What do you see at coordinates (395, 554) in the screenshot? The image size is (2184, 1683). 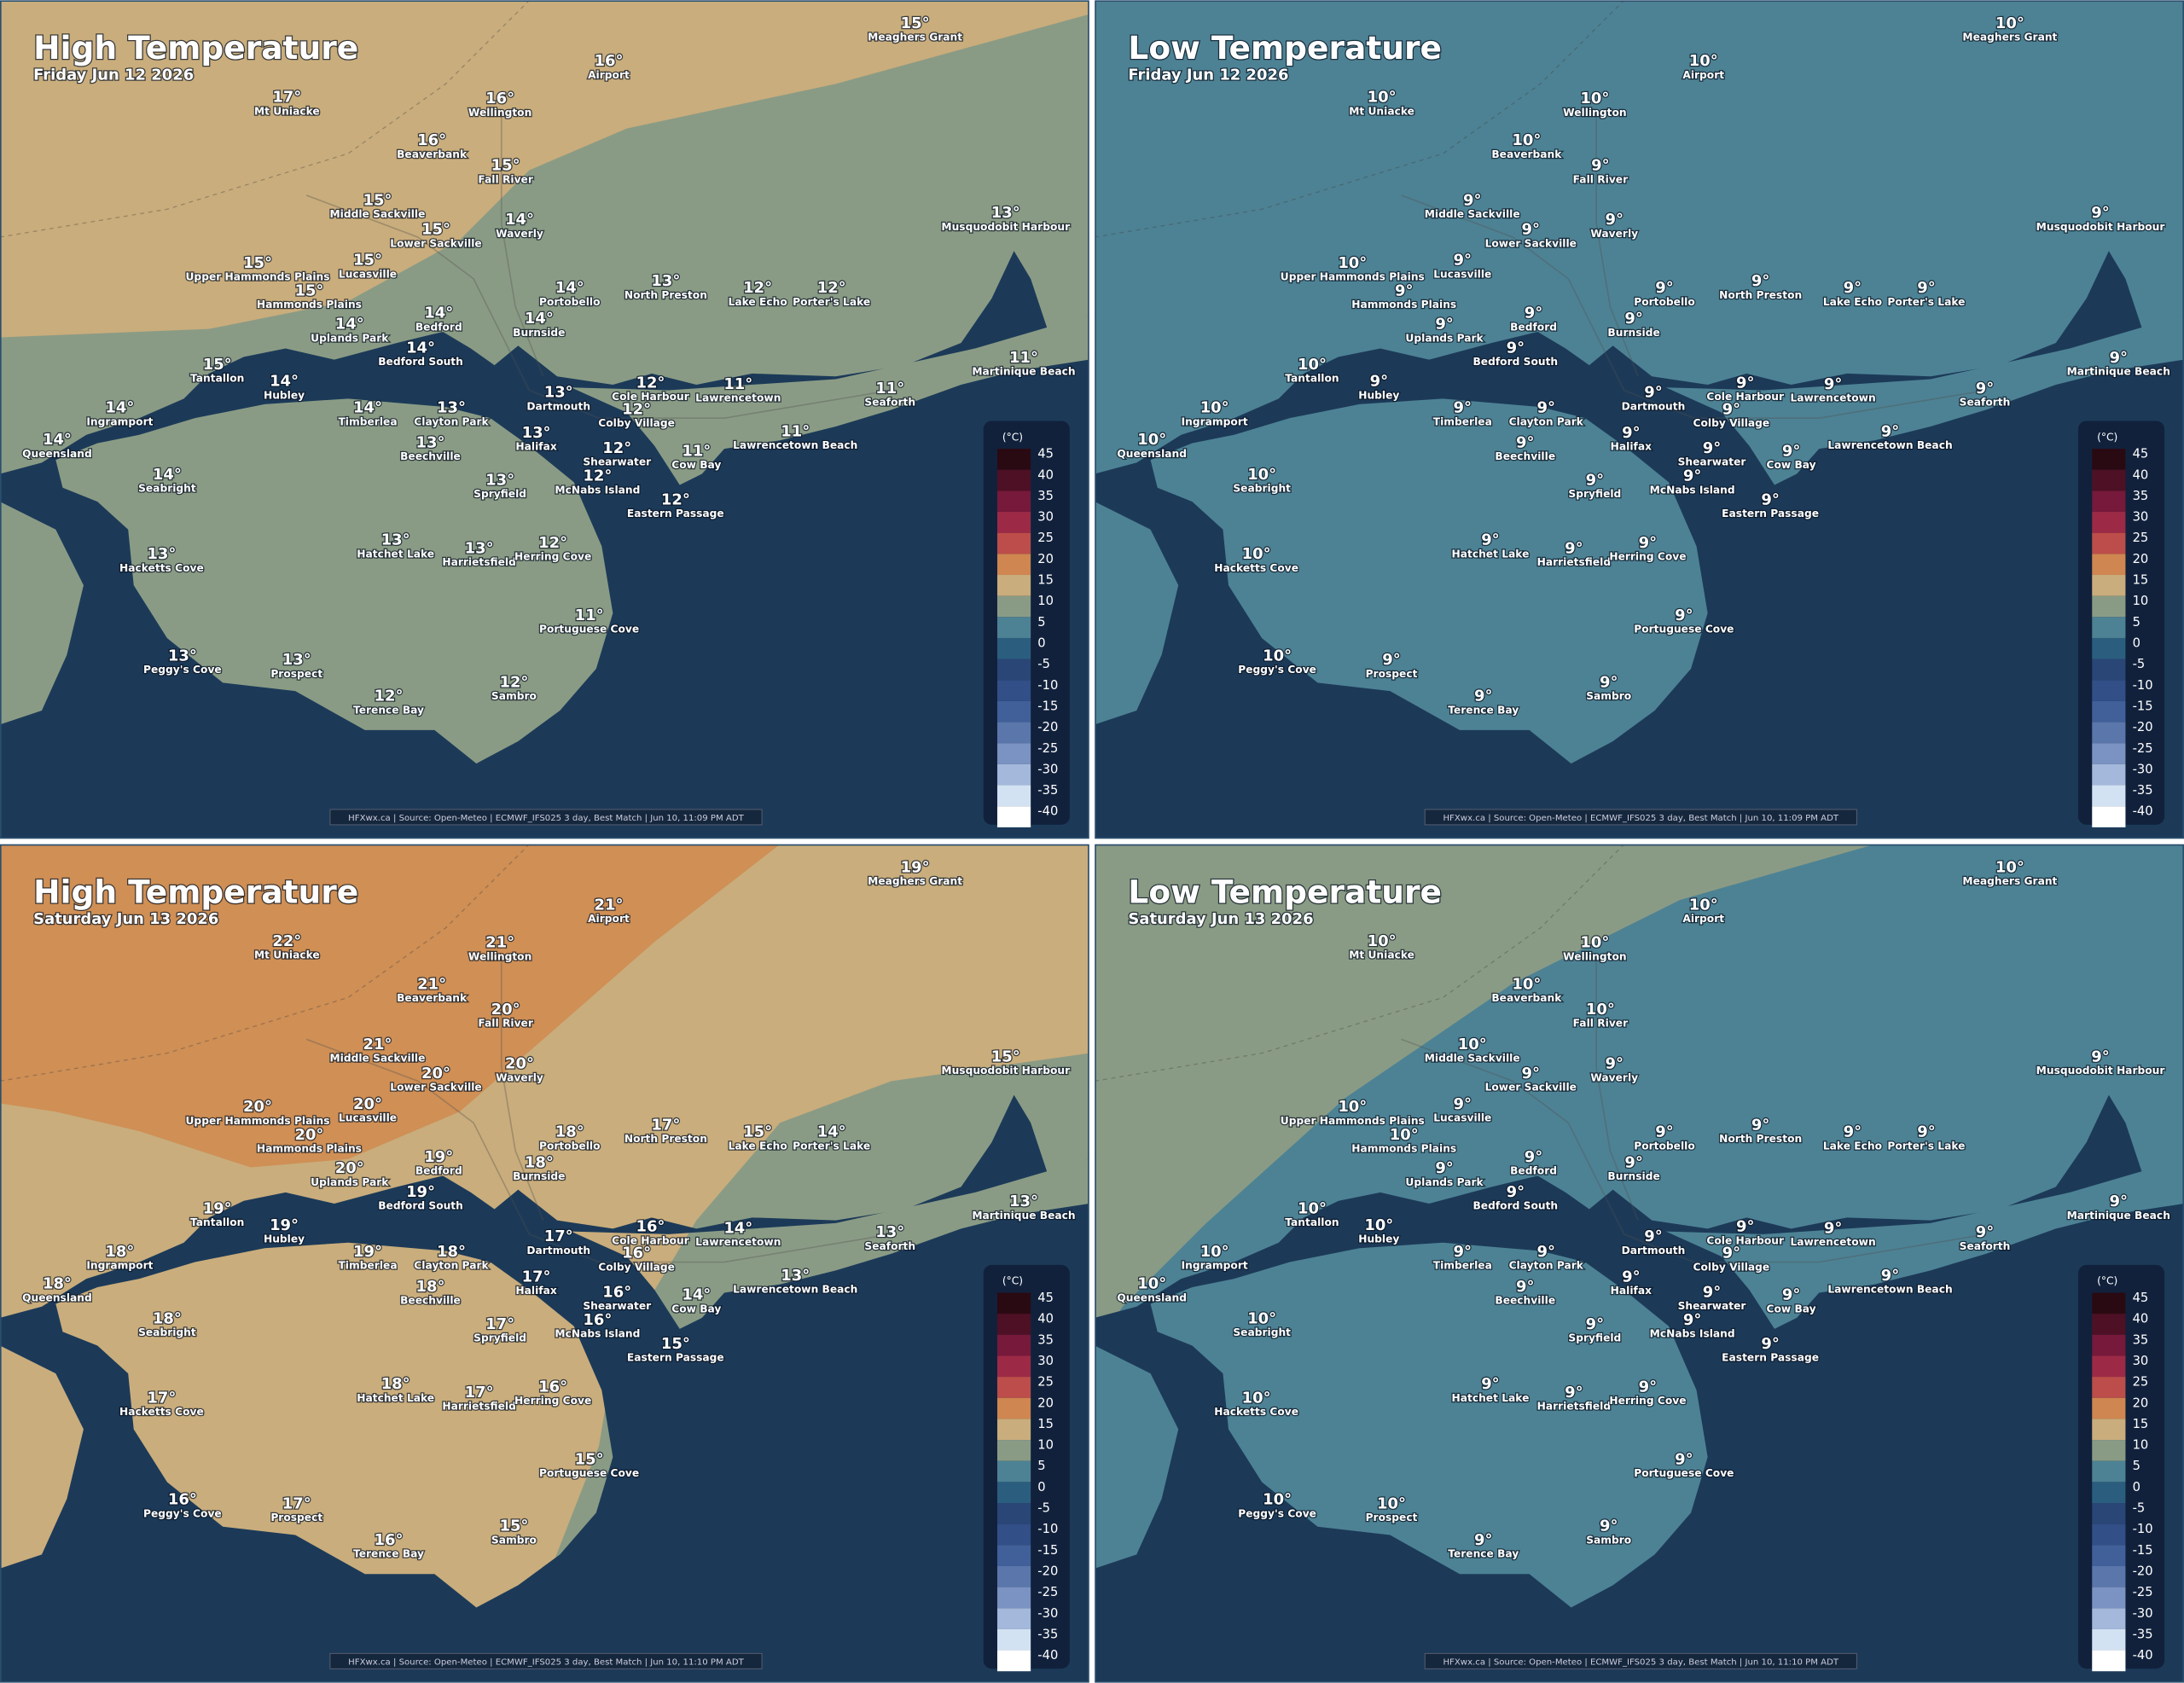 I see `place-name: Hatchet Lake` at bounding box center [395, 554].